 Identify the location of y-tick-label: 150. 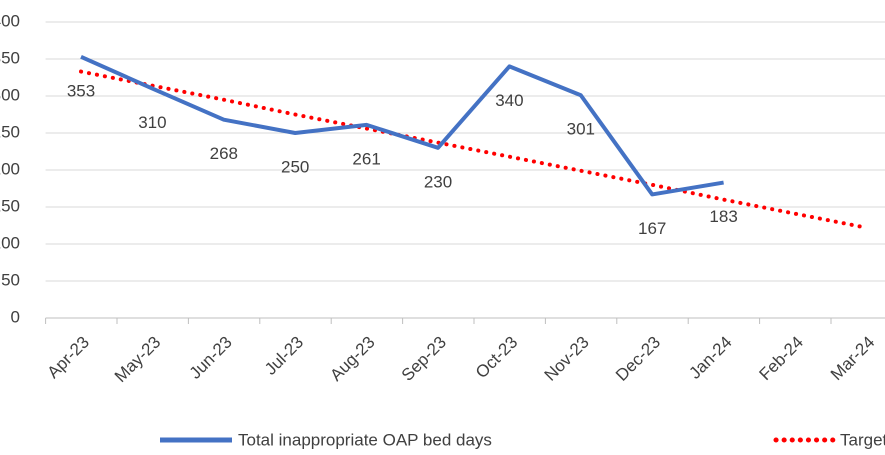
(10, 205).